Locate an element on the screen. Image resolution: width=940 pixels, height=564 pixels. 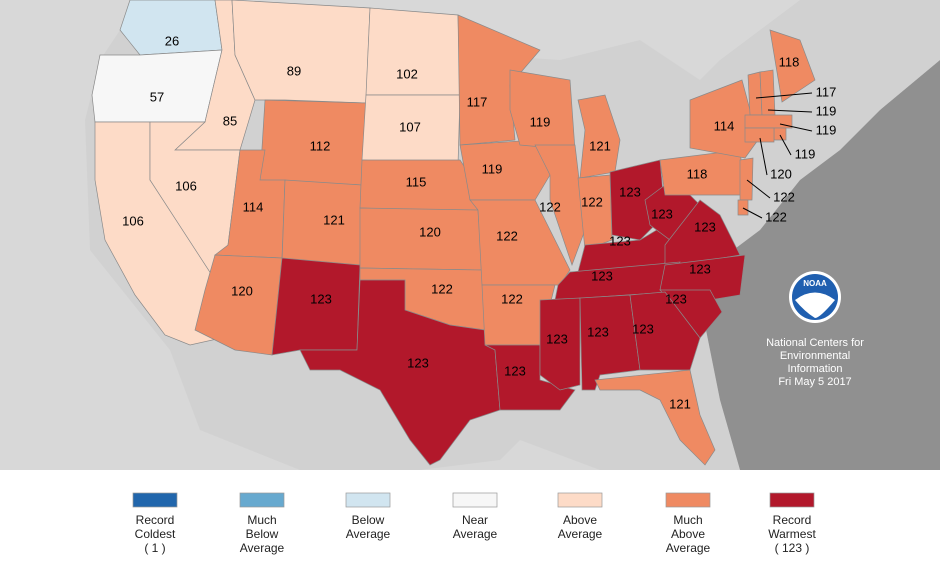
logo-bird is located at coordinates (815, 305).